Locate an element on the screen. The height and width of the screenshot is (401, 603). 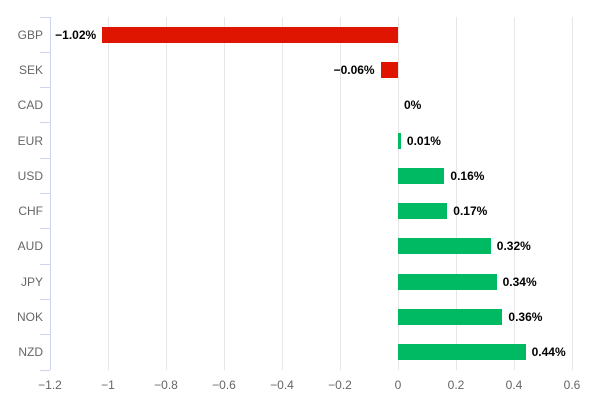
gridline-0.6 is located at coordinates (572, 193).